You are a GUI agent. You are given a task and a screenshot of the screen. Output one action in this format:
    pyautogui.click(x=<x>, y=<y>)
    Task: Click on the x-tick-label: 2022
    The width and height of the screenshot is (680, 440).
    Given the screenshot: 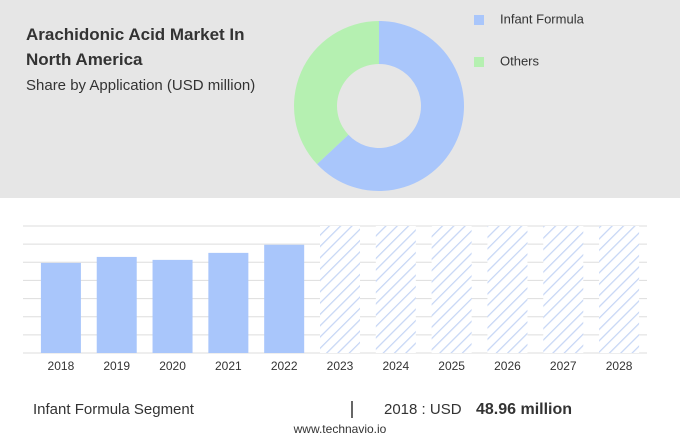 What is the action you would take?
    pyautogui.click(x=284, y=366)
    